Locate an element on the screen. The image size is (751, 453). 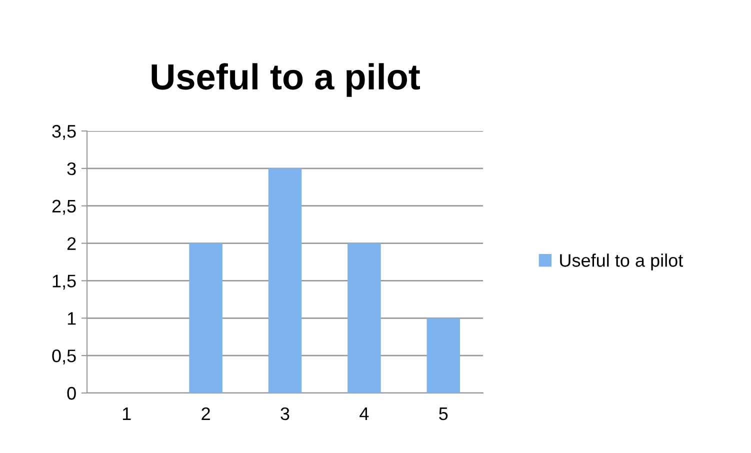
y-tick-label: 1 is located at coordinates (72, 318).